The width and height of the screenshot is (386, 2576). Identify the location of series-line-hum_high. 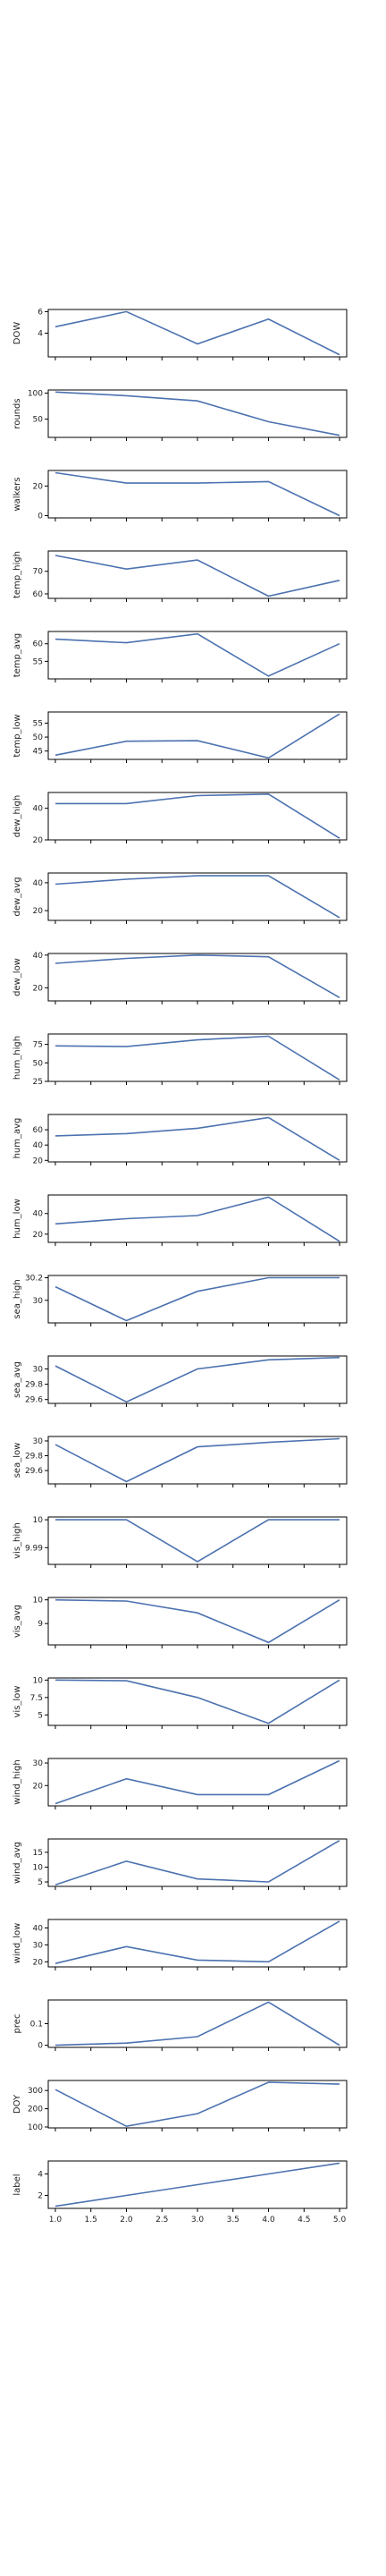
(197, 1057).